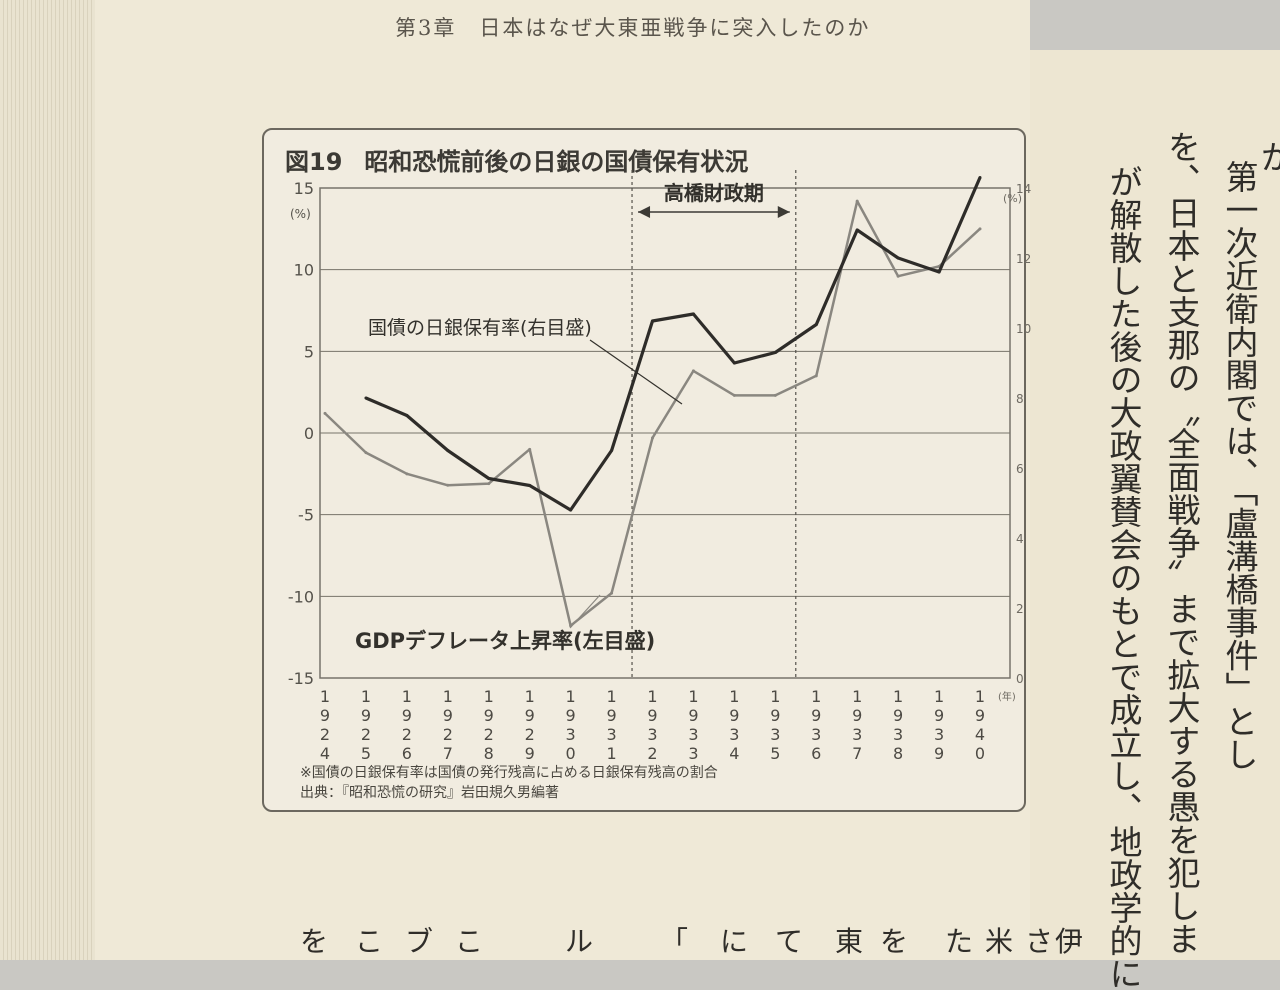 This screenshot has height=990, width=1280. Describe the element at coordinates (999, 941) in the screenshot. I see `bottom-char: 米` at that location.